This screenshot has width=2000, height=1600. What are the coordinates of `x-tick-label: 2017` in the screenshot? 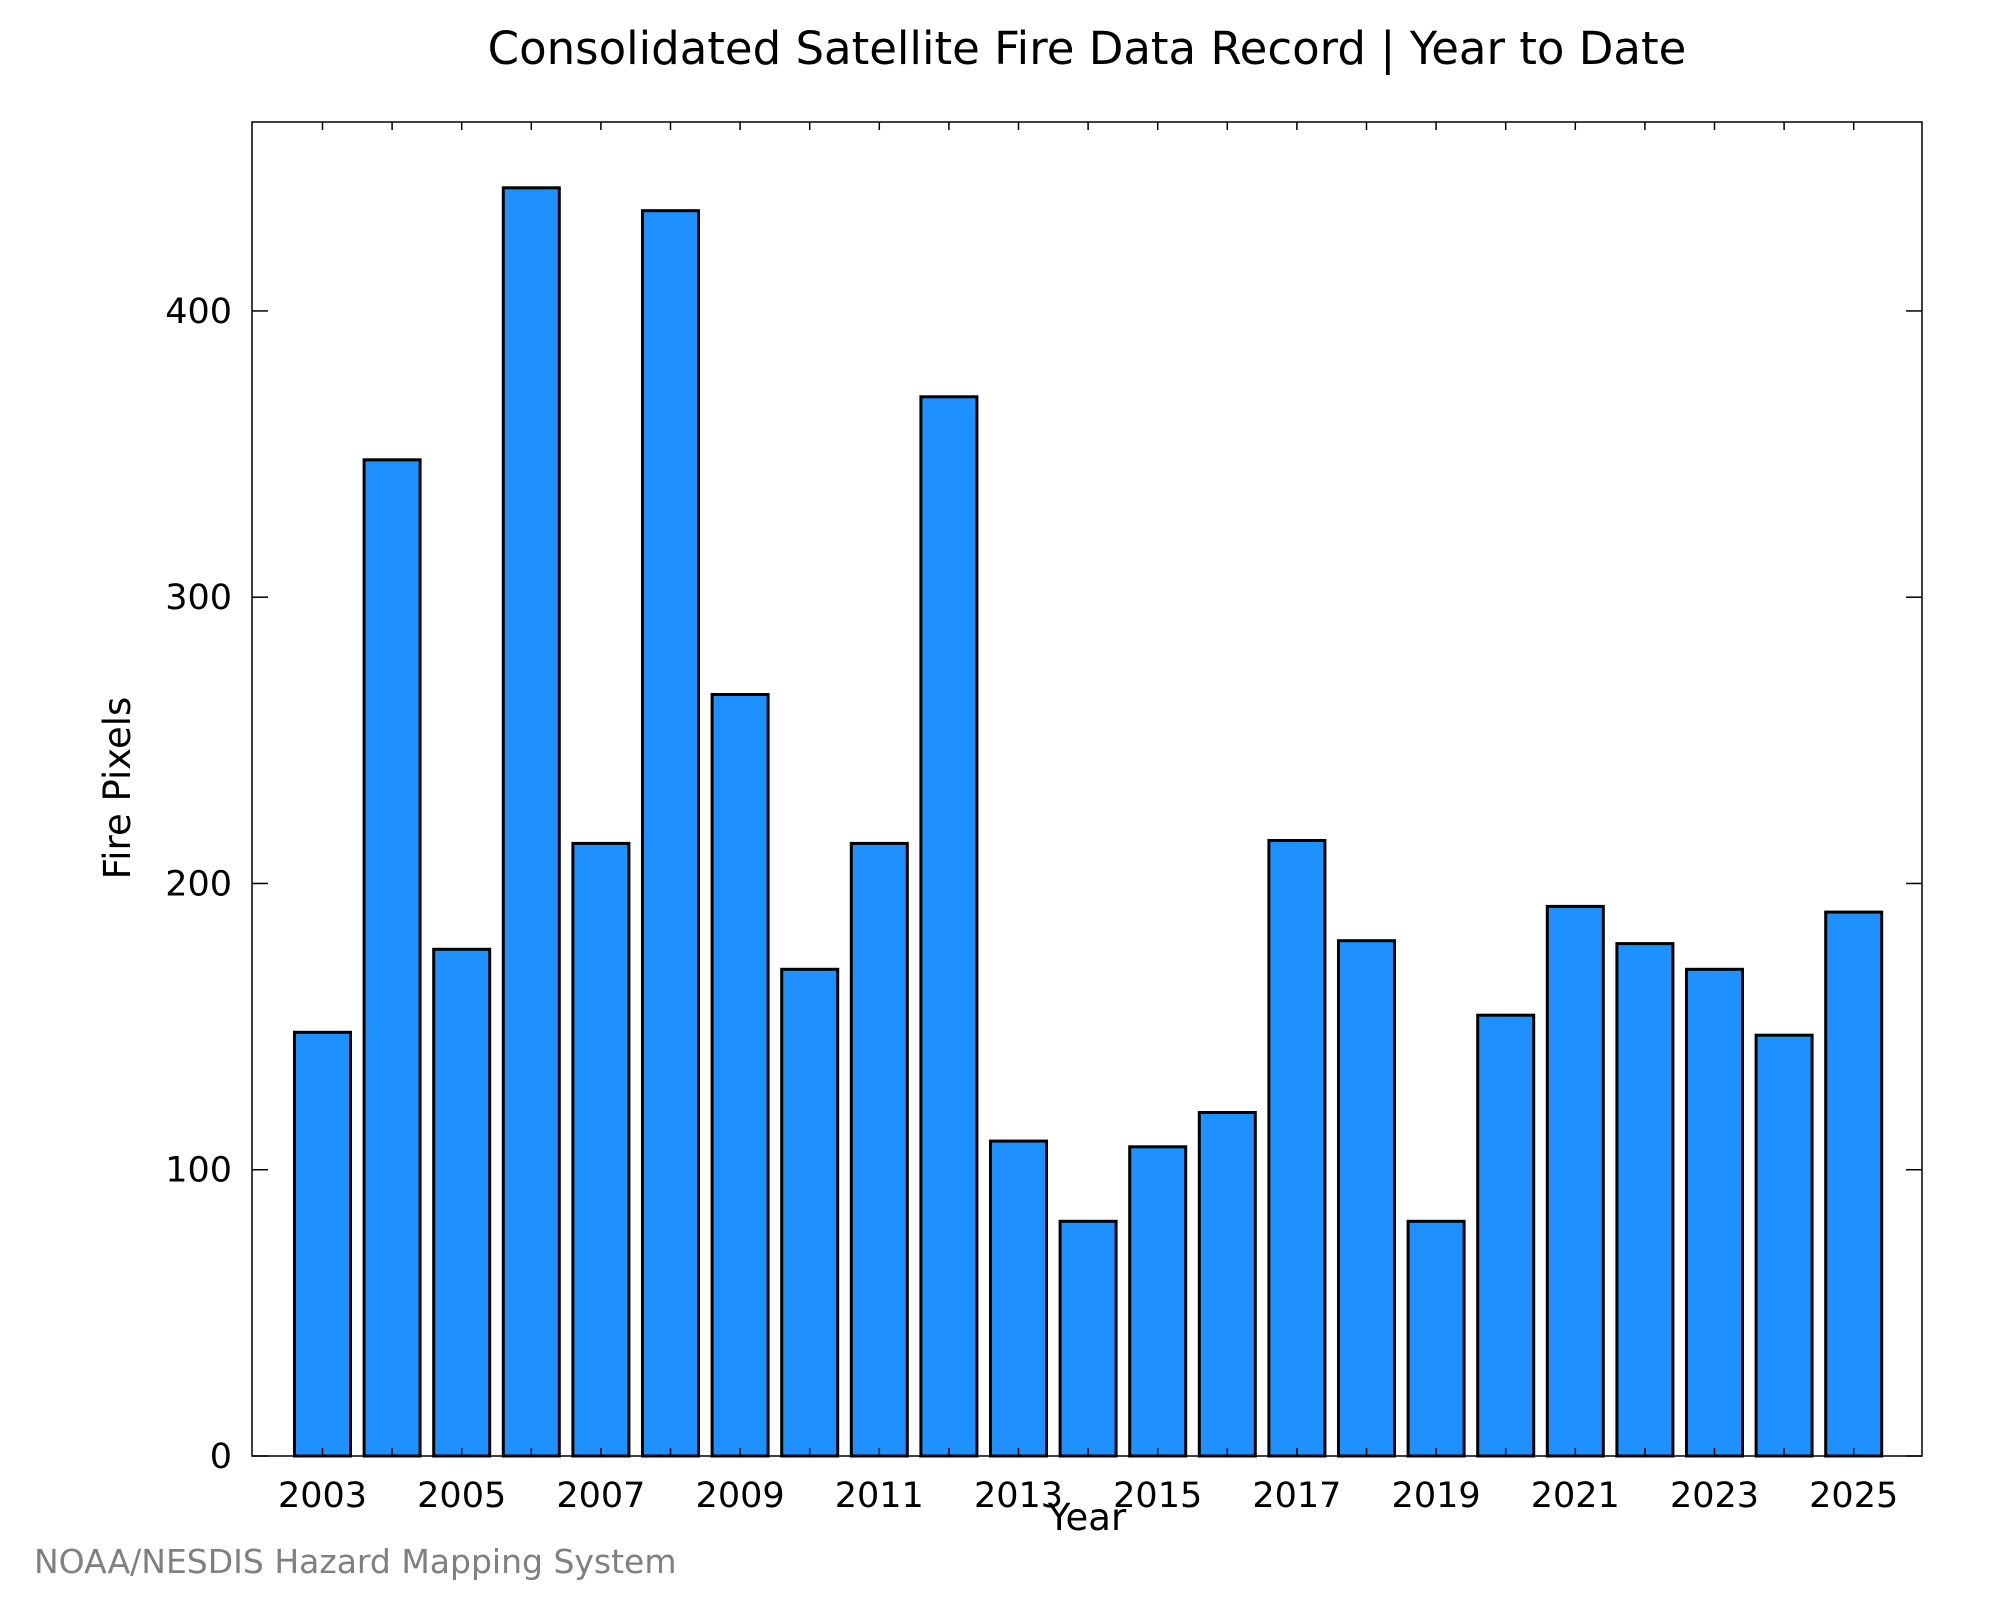 It's located at (1296, 1496).